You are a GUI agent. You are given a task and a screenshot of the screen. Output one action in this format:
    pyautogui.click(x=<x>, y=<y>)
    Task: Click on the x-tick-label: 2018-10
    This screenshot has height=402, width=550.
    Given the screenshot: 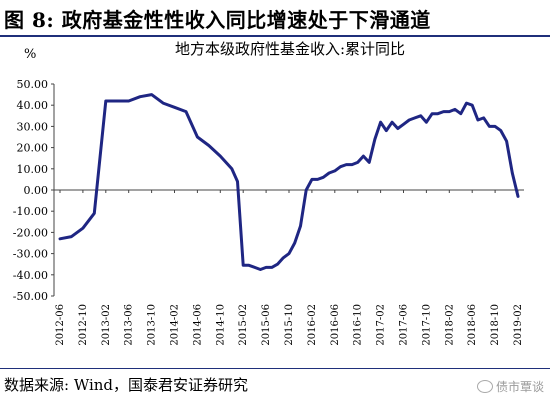 What is the action you would take?
    pyautogui.click(x=495, y=325)
    